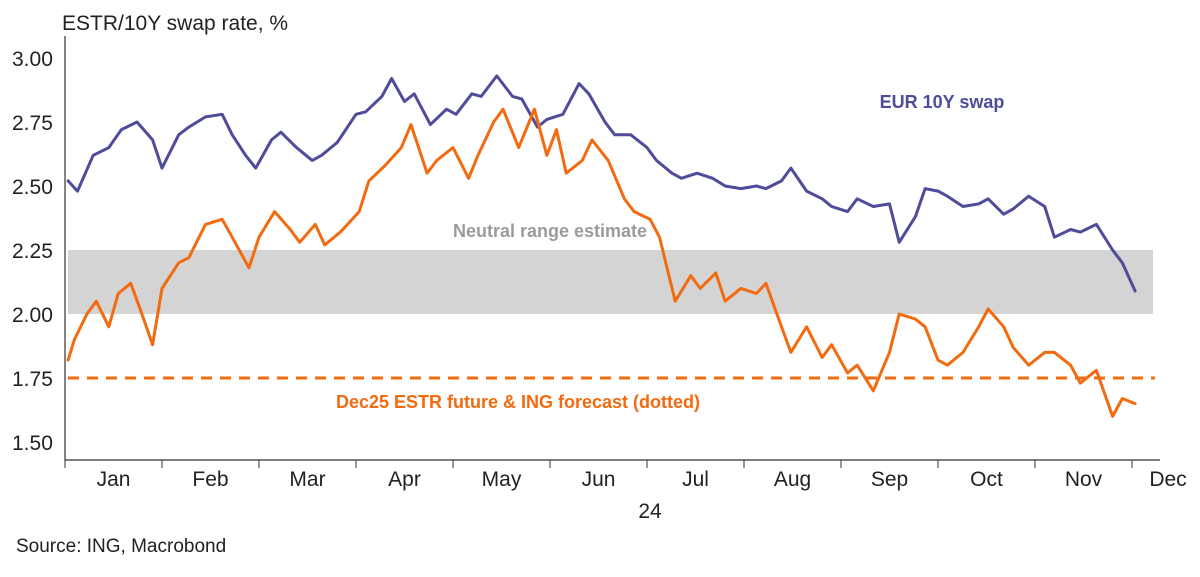  I want to click on neutral-range-label: Neutral range estimate, so click(550, 231).